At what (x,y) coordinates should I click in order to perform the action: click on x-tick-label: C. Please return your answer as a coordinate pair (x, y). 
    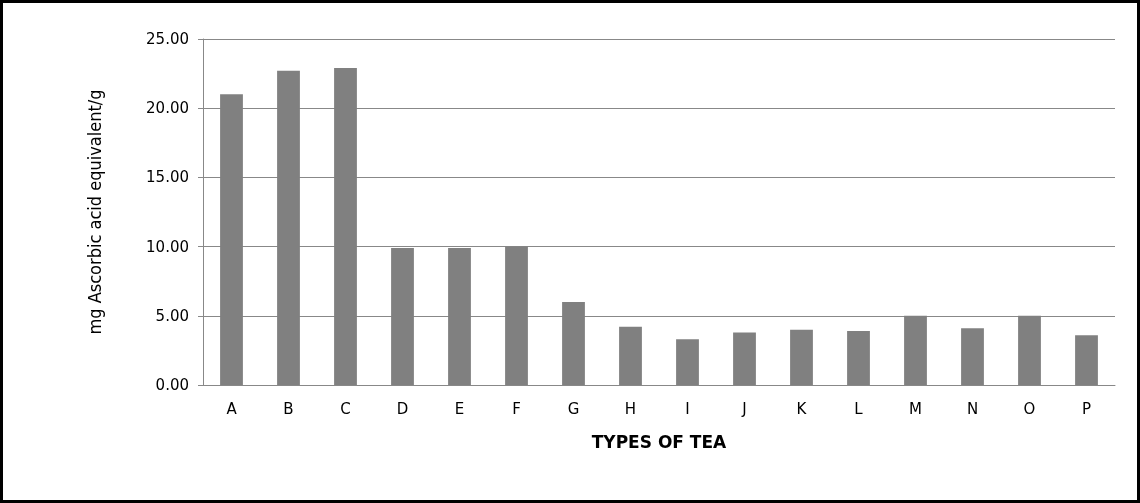
    Looking at the image, I should click on (345, 408).